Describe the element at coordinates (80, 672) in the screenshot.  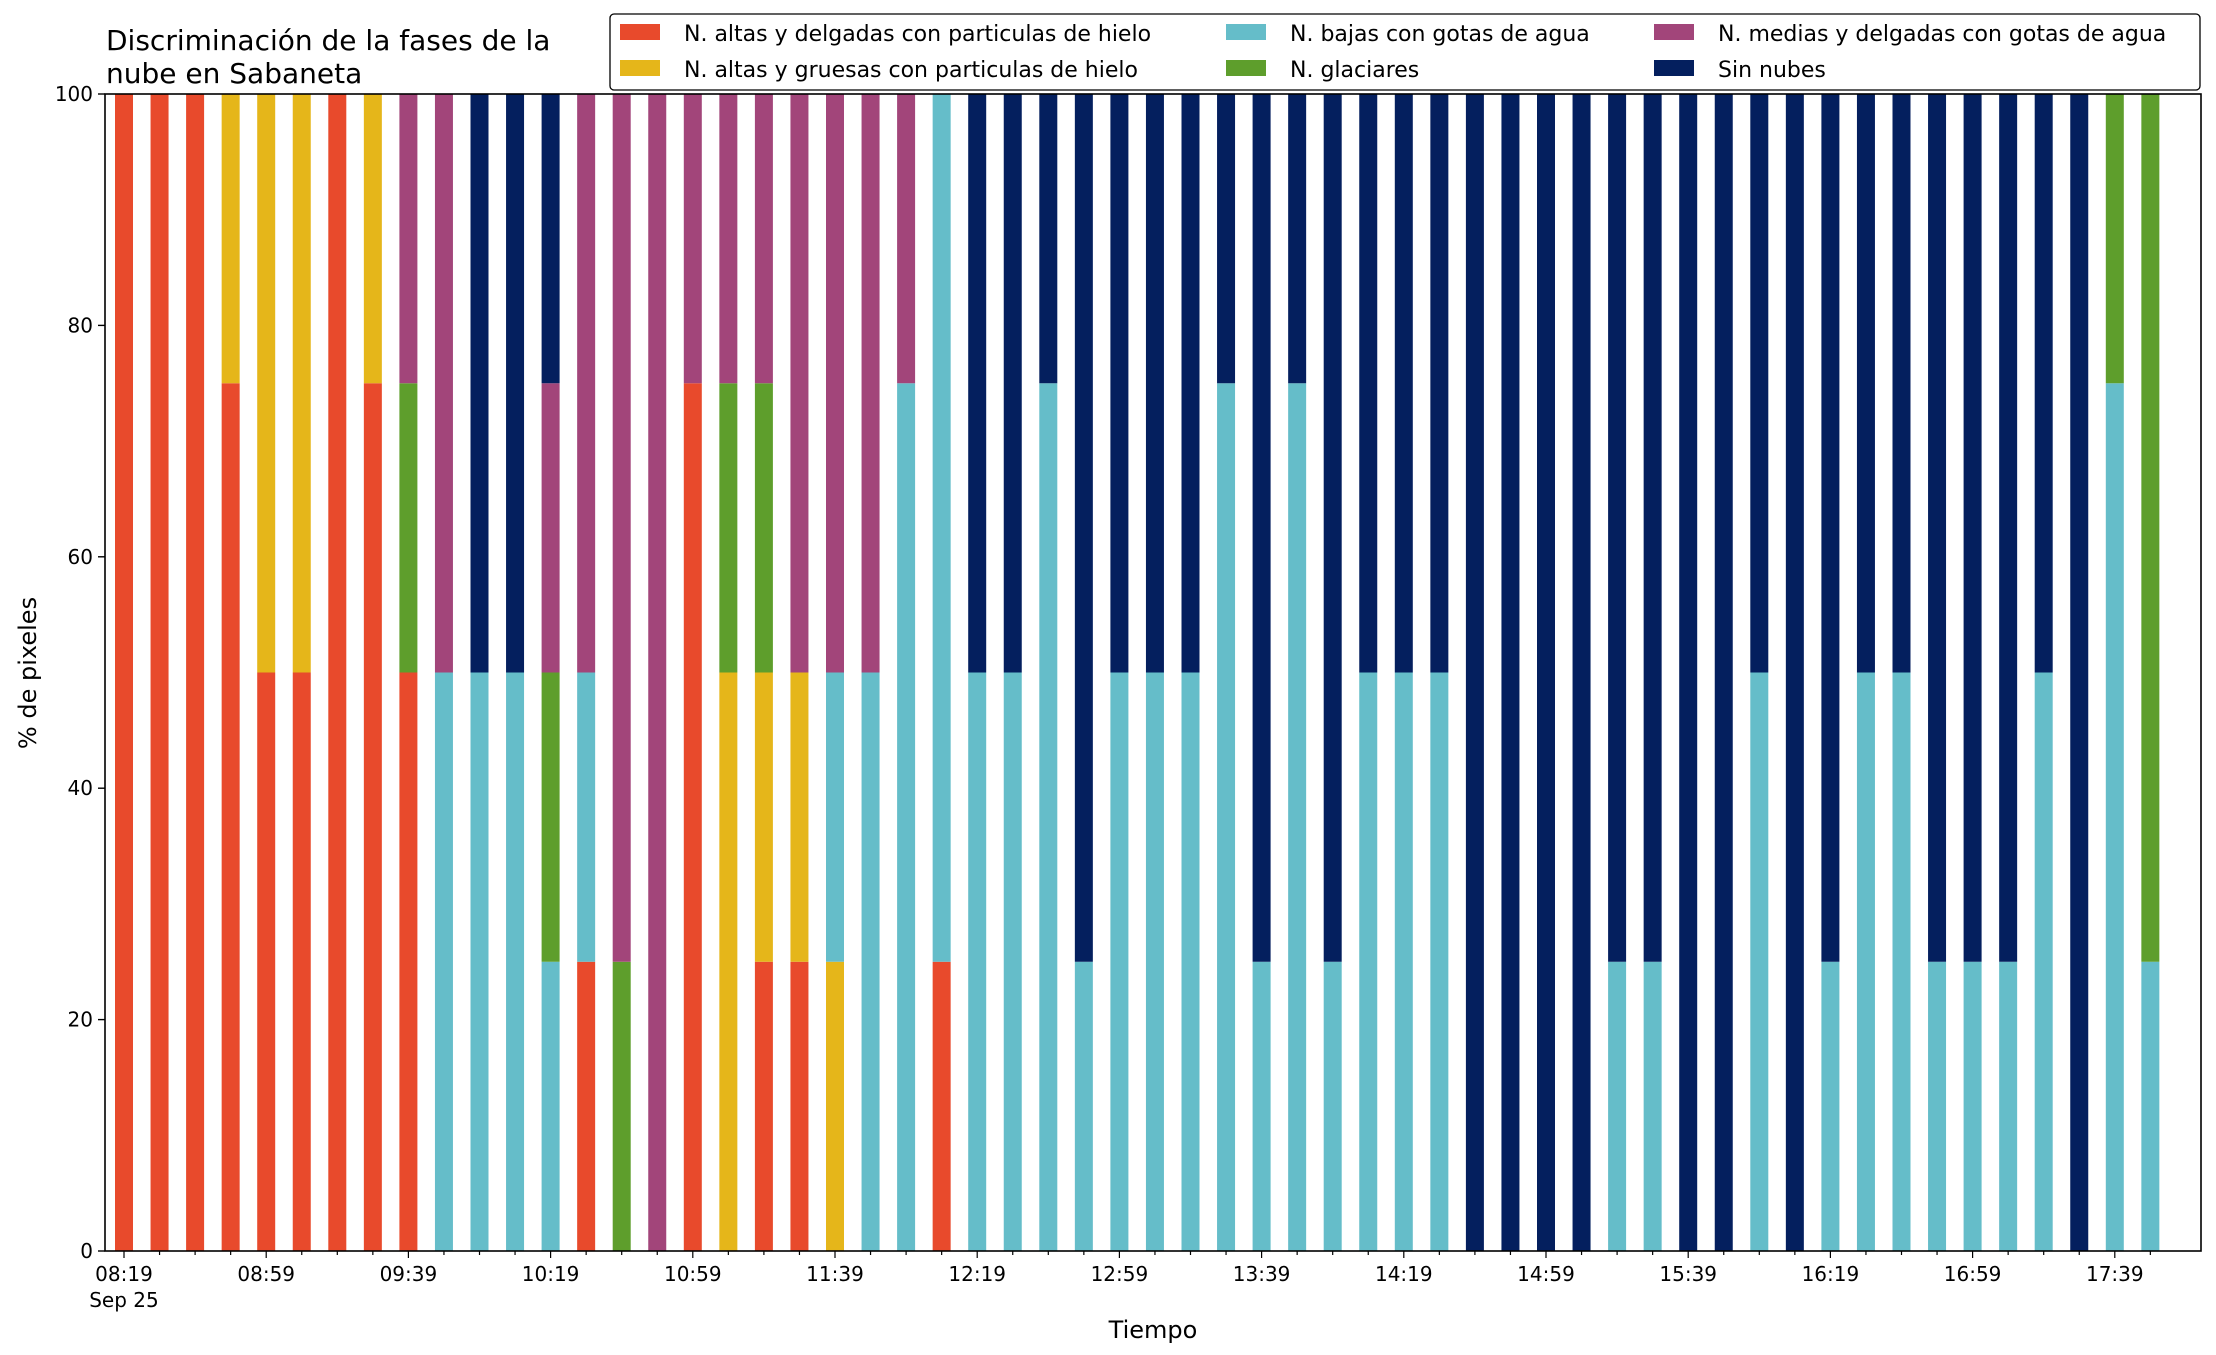
I see `y-axis: 0 20 40 60 80 100` at that location.